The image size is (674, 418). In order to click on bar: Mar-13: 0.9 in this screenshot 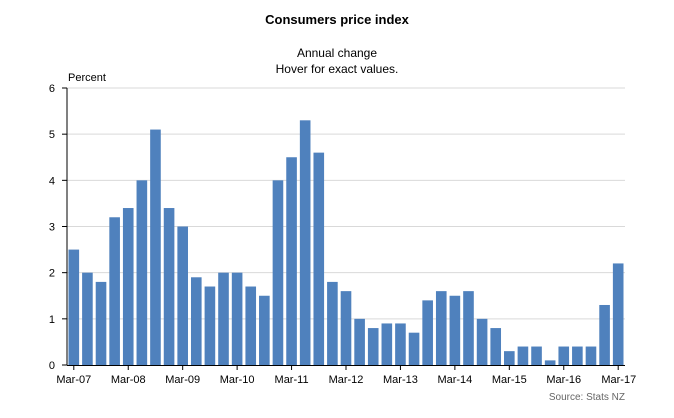, I will do `click(400, 344)`.